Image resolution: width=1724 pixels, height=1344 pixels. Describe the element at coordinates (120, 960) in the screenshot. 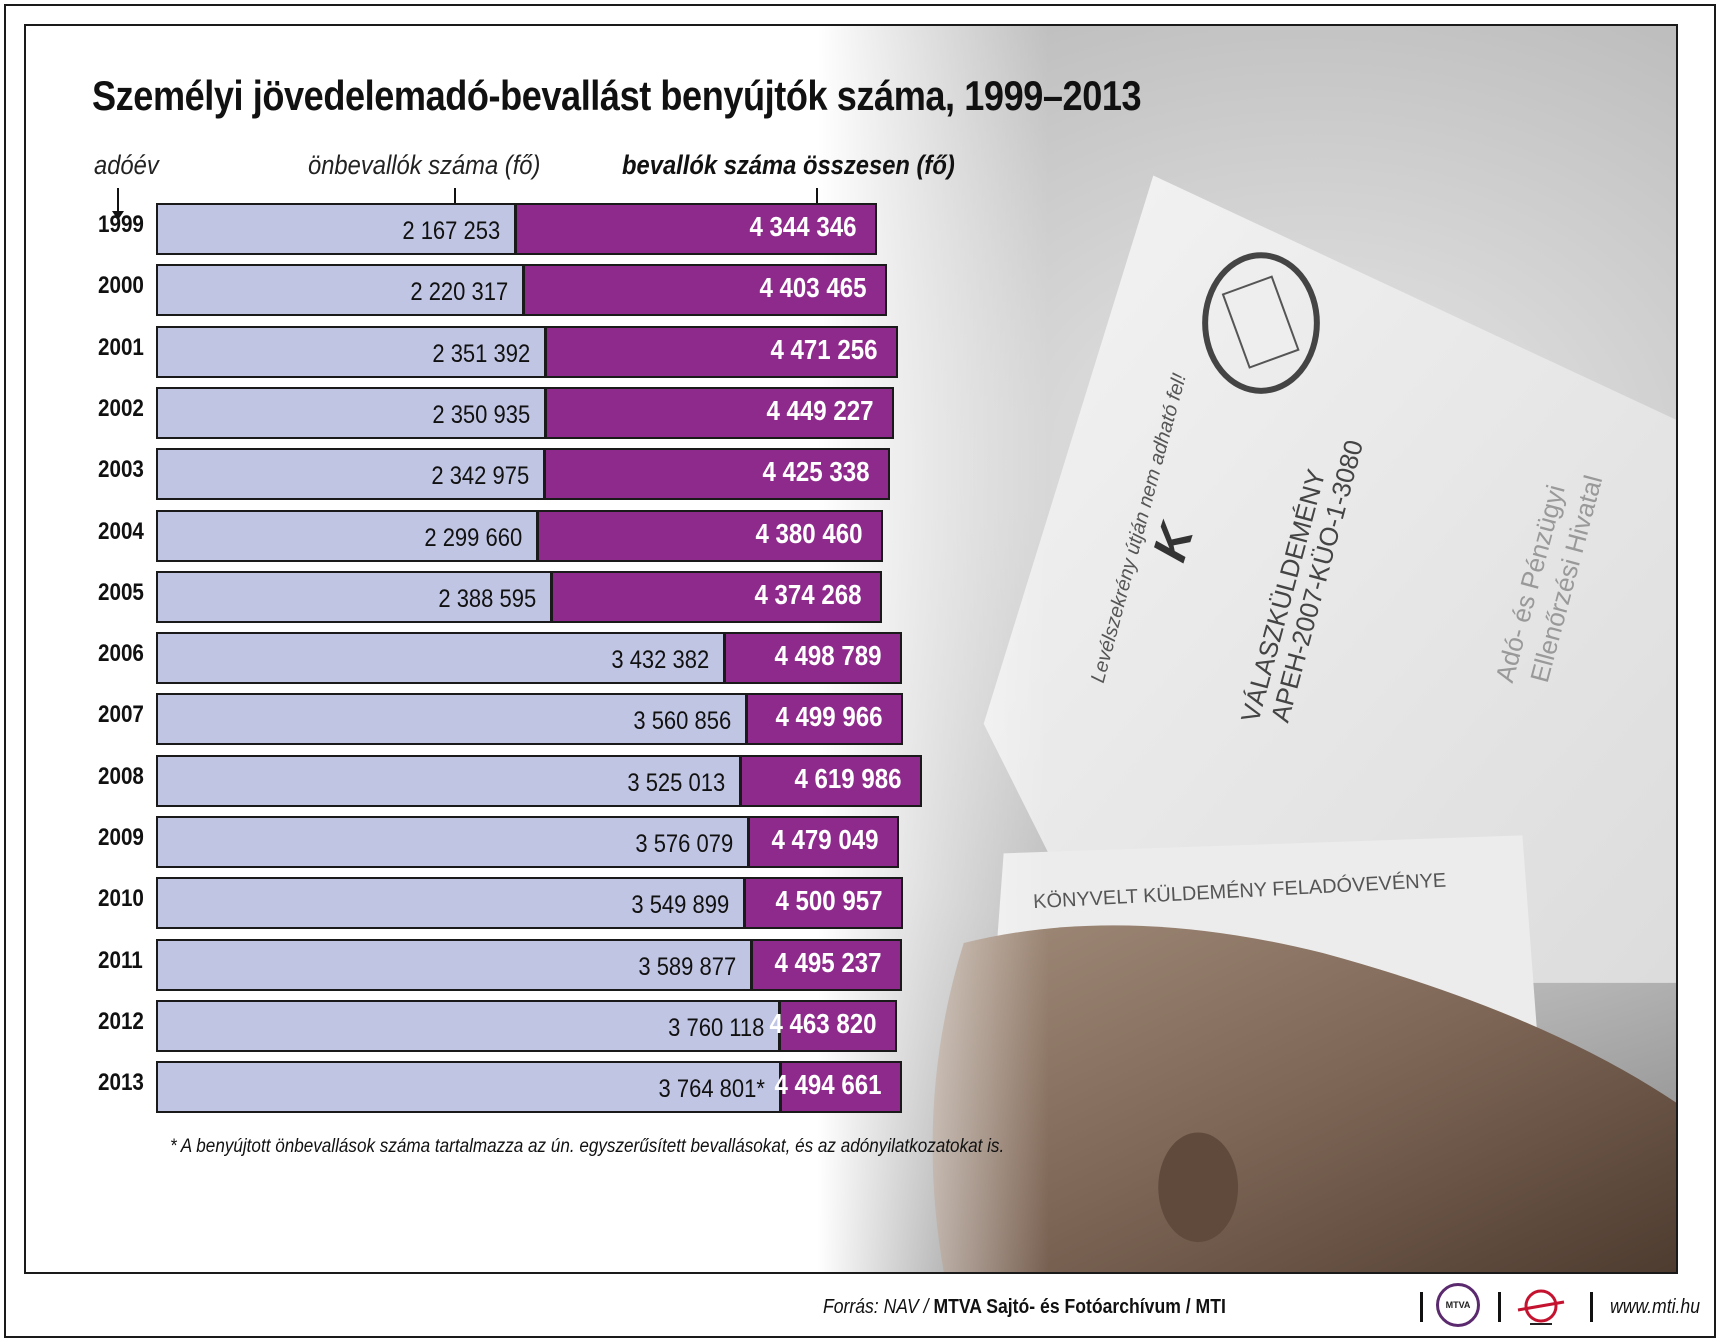

I see `year-label: 2011` at that location.